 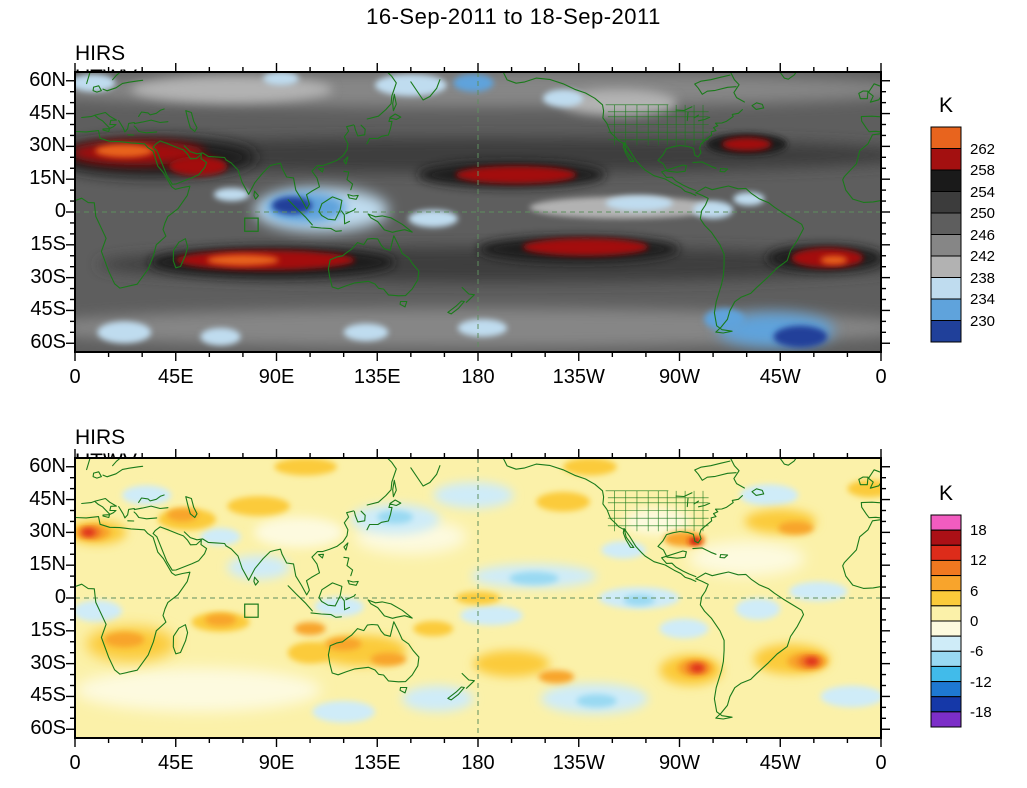 What do you see at coordinates (513, 16) in the screenshot?
I see `figure-title: 16-Sep-2011 to 18-Sep-2011` at bounding box center [513, 16].